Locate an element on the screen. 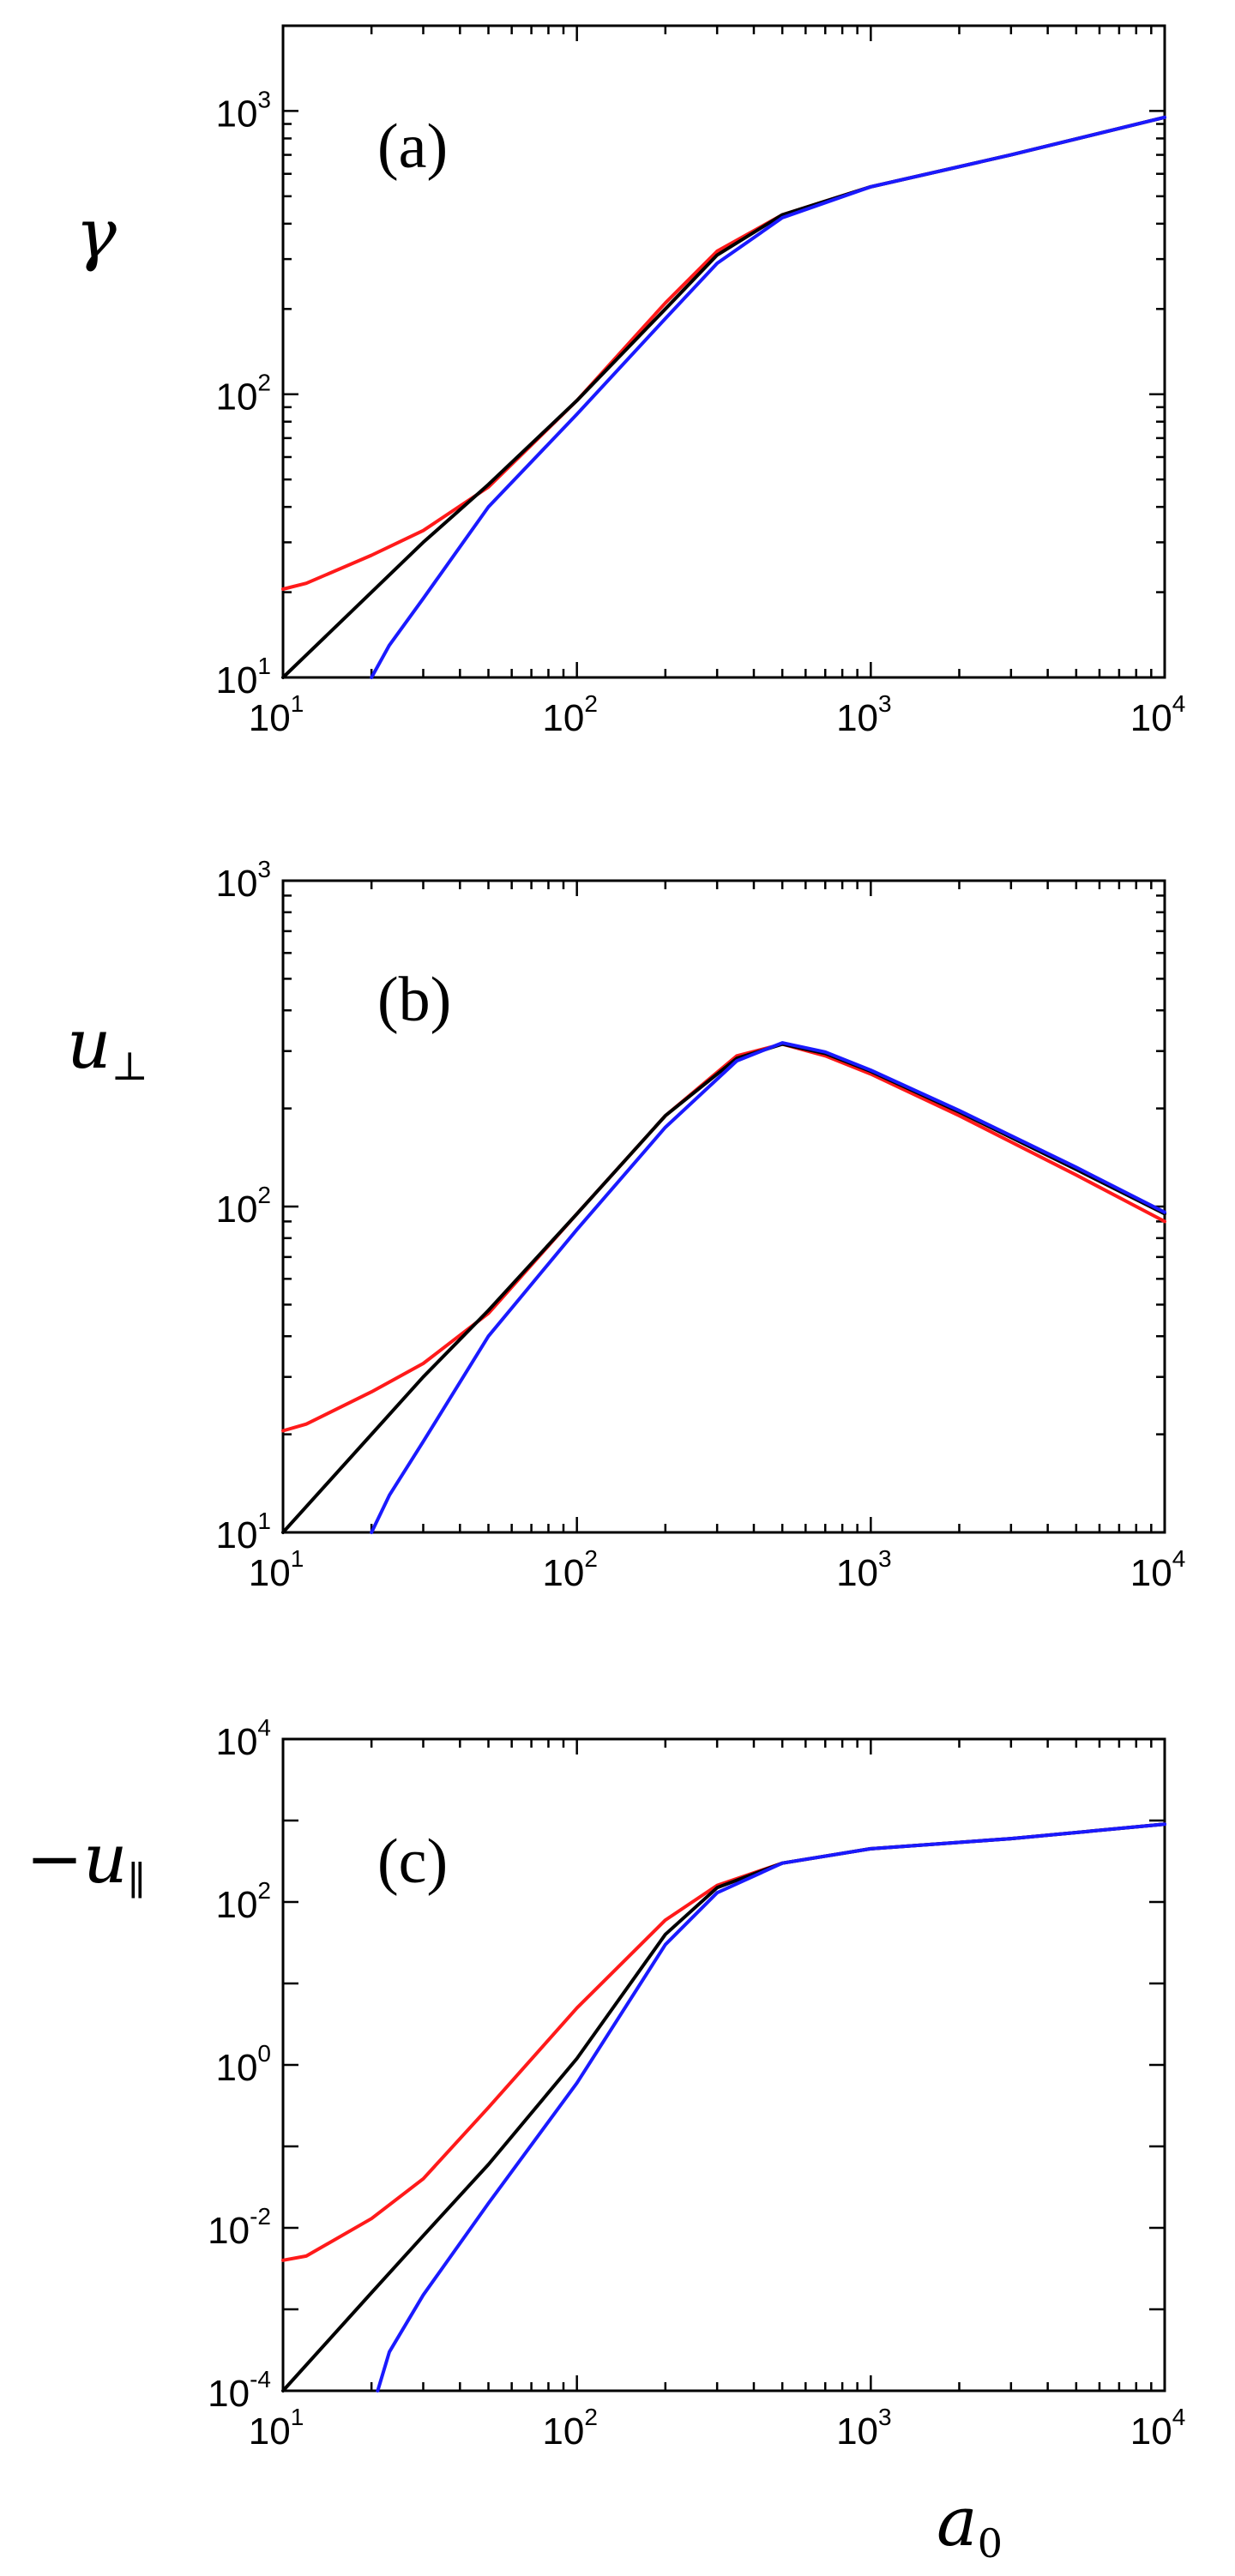 The image size is (1235, 2576). y-tick-label: 10⁻² is located at coordinates (239, 2227).